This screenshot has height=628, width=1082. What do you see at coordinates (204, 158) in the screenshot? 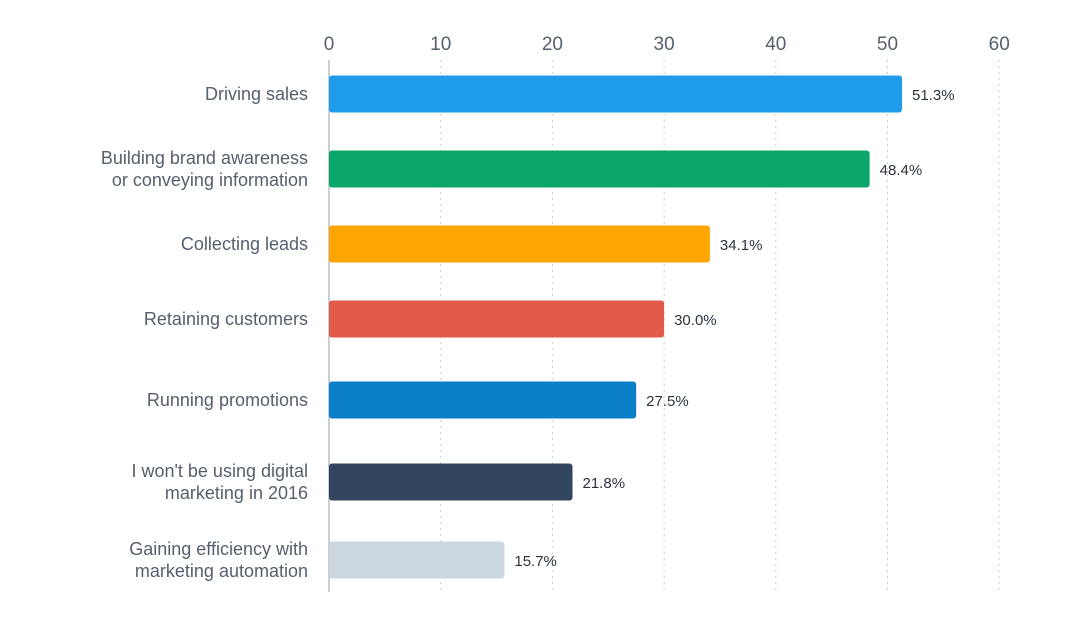
I see `category-label-line: Building brand awareness` at bounding box center [204, 158].